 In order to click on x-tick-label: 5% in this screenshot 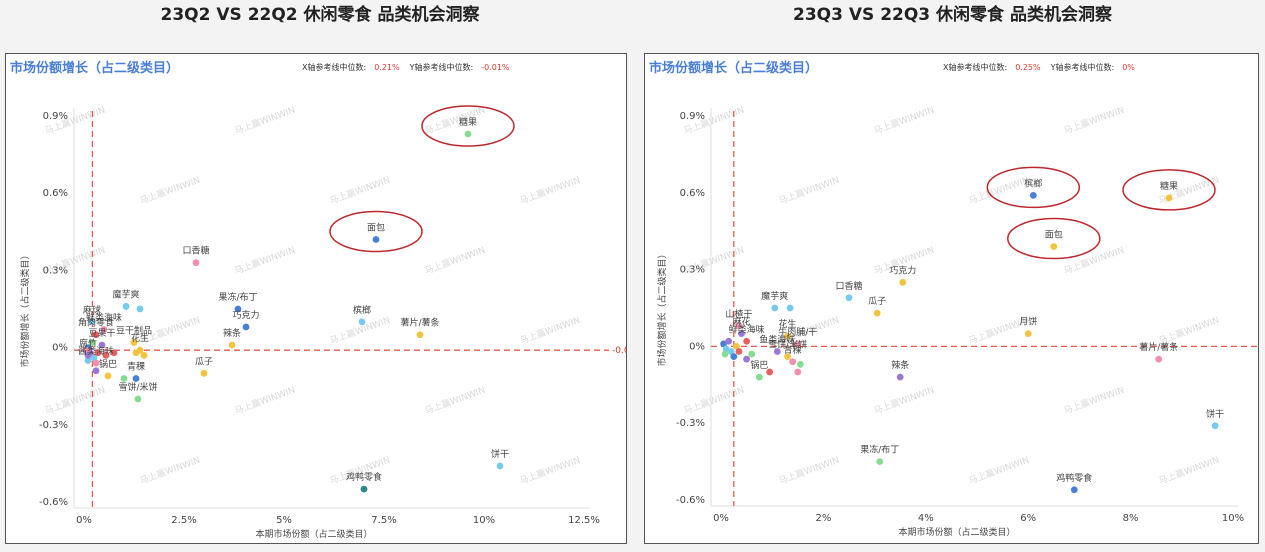, I will do `click(284, 520)`.